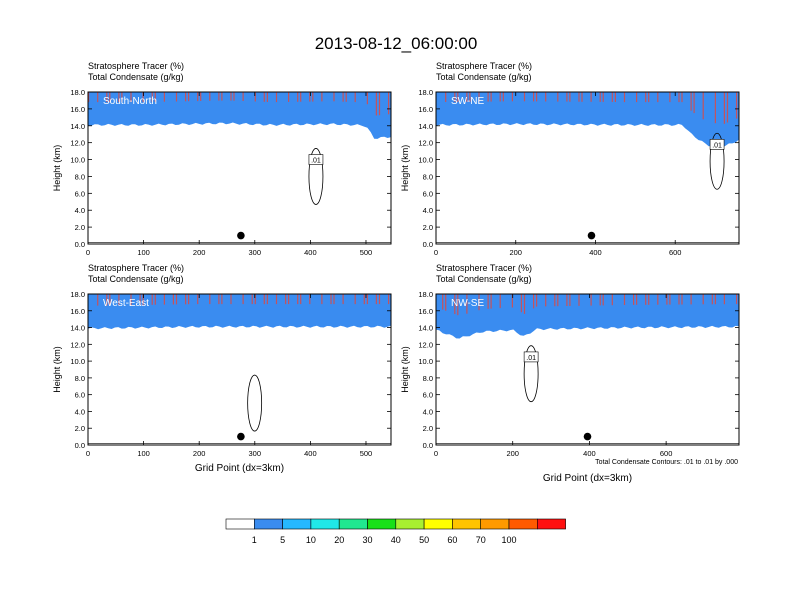 The width and height of the screenshot is (792, 612). What do you see at coordinates (366, 252) in the screenshot?
I see `x-tick-label: 500` at bounding box center [366, 252].